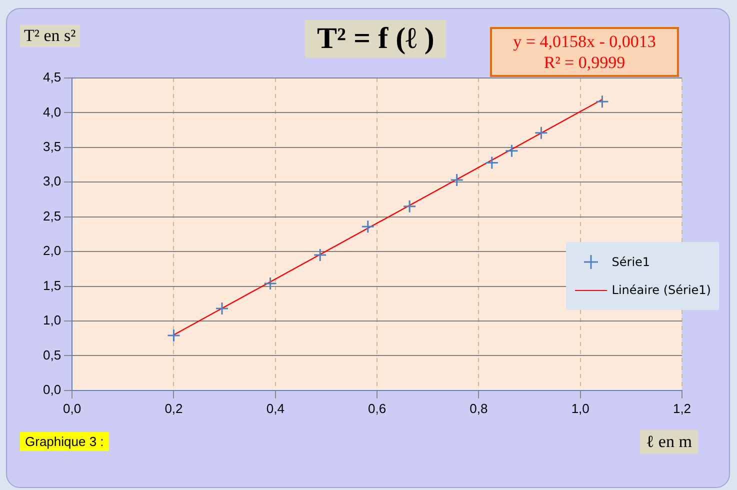  Describe the element at coordinates (52, 354) in the screenshot. I see `y-tick-label: 0,5` at that location.